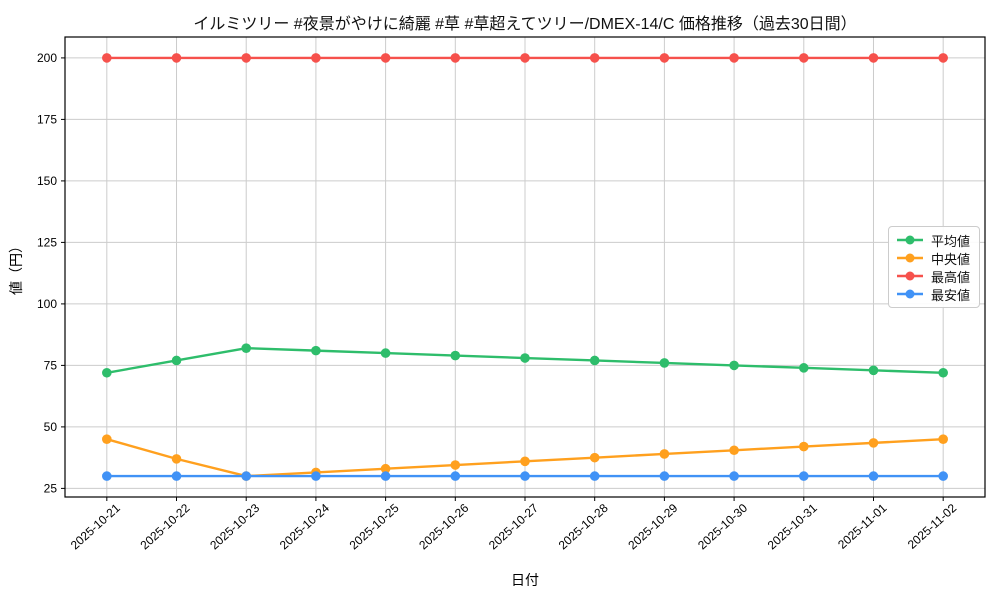 The image size is (1000, 600). What do you see at coordinates (792, 527) in the screenshot?
I see `x-tick-label: 2025-10-31` at bounding box center [792, 527].